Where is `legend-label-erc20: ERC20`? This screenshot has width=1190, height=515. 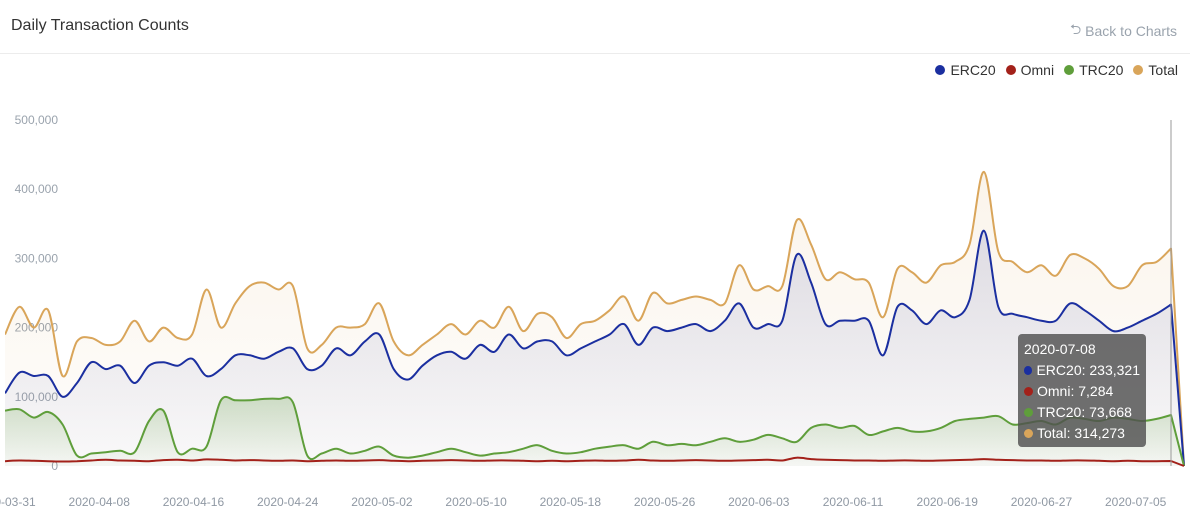 legend-label-erc20: ERC20 is located at coordinates (973, 70).